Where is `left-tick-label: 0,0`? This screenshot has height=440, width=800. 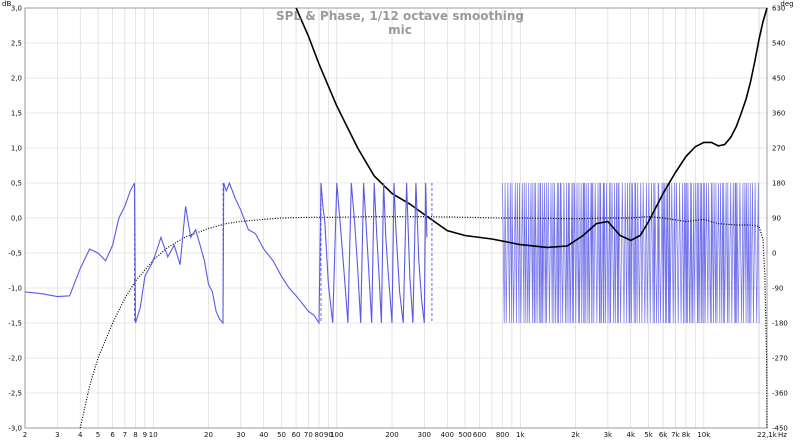
left-tick-label: 0,0 is located at coordinates (16, 219).